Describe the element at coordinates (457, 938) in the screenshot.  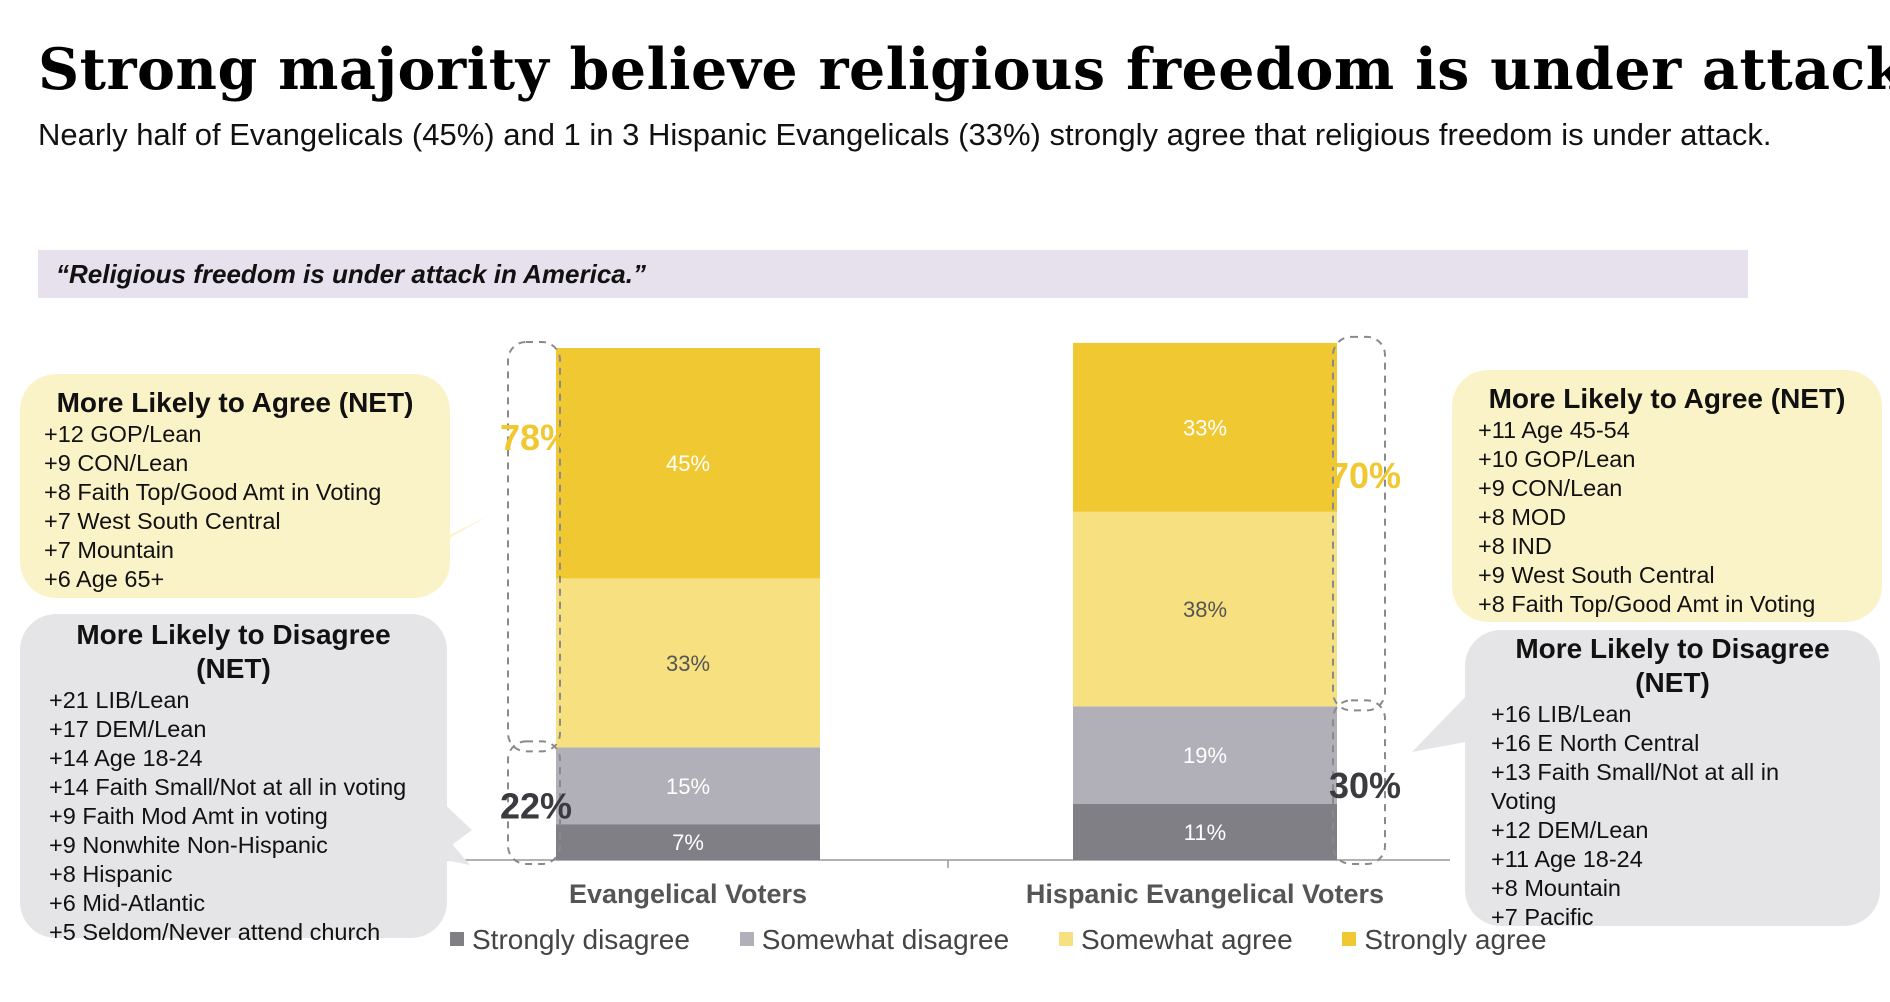
I see `legend-swatch-strongly-disagree` at that location.